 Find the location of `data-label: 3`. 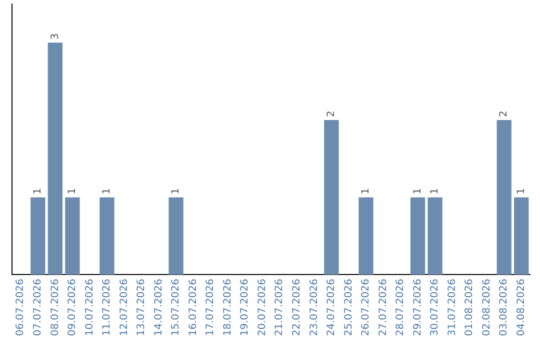

data-label: 3 is located at coordinates (55, 36).